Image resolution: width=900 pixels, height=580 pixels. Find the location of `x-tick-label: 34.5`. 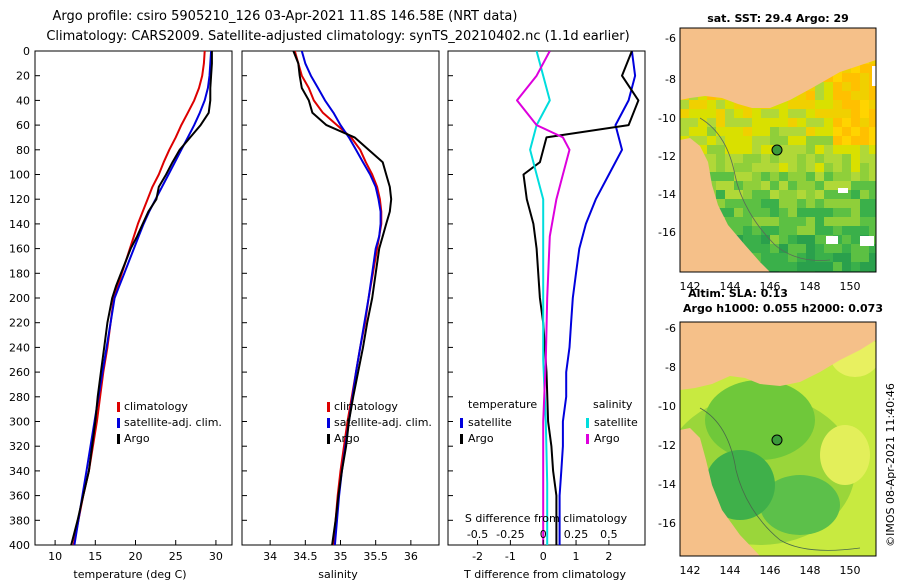

x-tick-label: 34.5 is located at coordinates (305, 556).